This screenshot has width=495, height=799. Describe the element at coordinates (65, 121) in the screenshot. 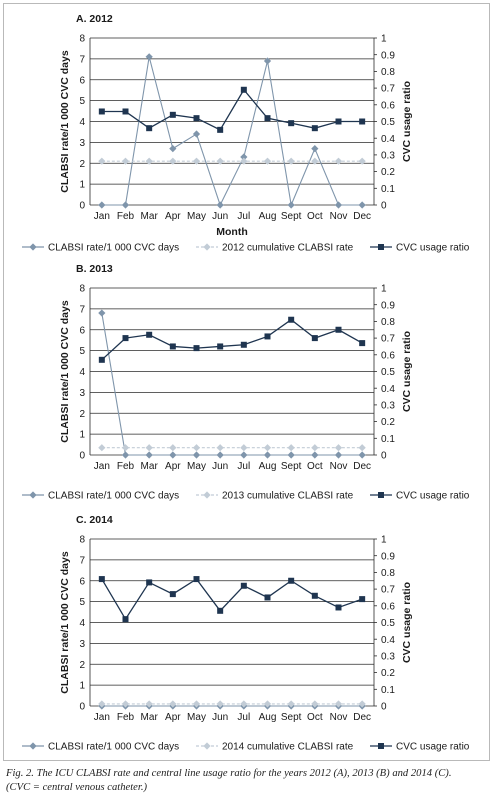

I see `y-axis-title-left: CLABSI rate/1 000 CVC days` at that location.